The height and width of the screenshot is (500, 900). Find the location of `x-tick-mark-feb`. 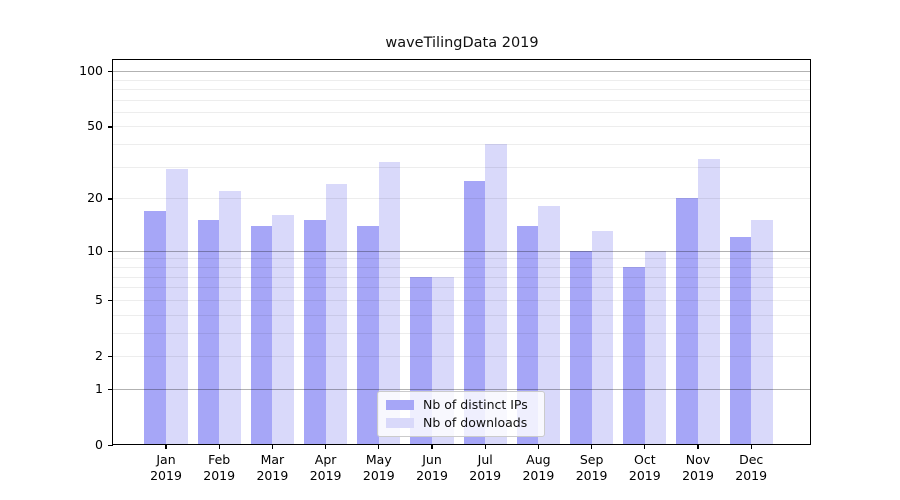

x-tick-mark-feb is located at coordinates (219, 447).